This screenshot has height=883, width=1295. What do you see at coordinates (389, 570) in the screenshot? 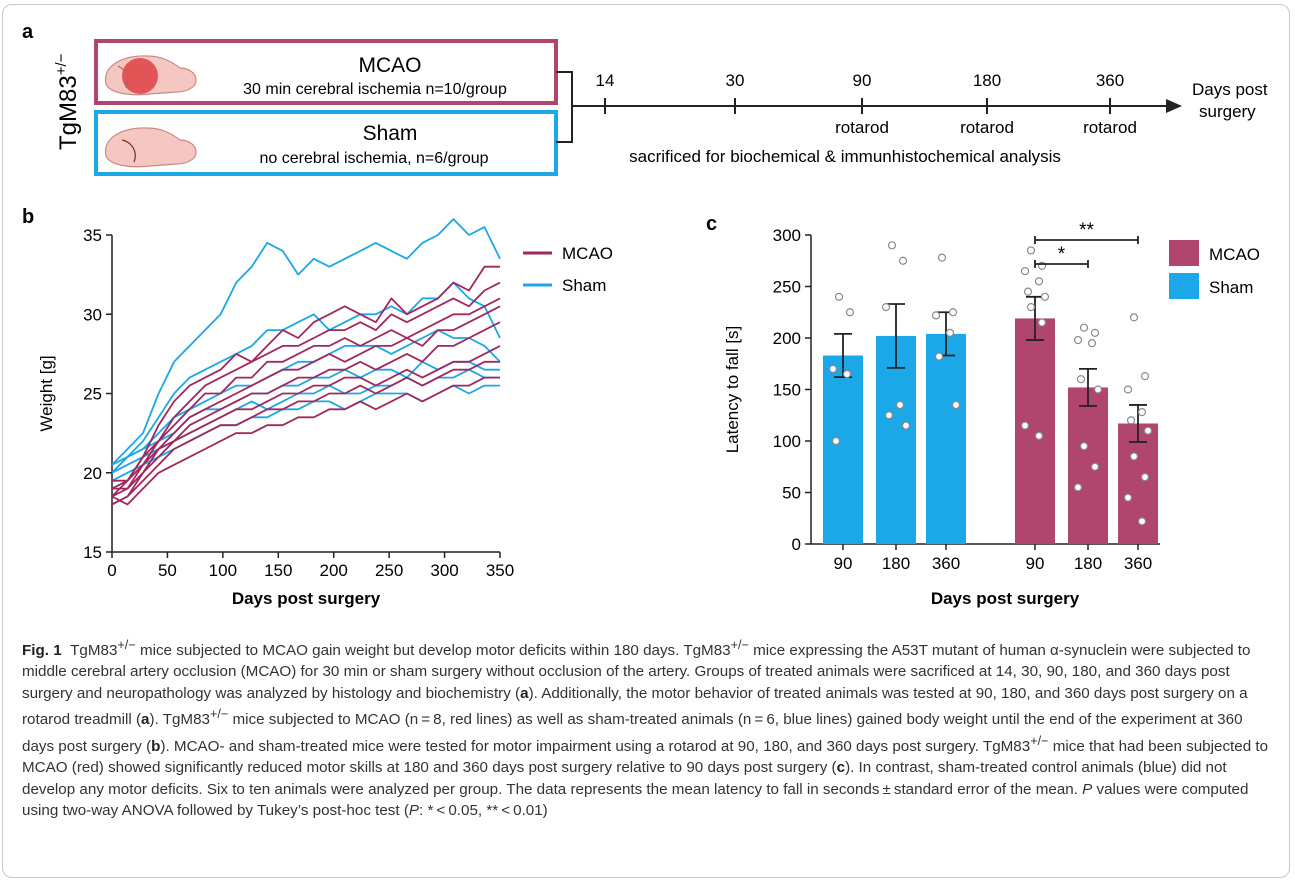
I see `b-x-tick-label: 250` at bounding box center [389, 570].